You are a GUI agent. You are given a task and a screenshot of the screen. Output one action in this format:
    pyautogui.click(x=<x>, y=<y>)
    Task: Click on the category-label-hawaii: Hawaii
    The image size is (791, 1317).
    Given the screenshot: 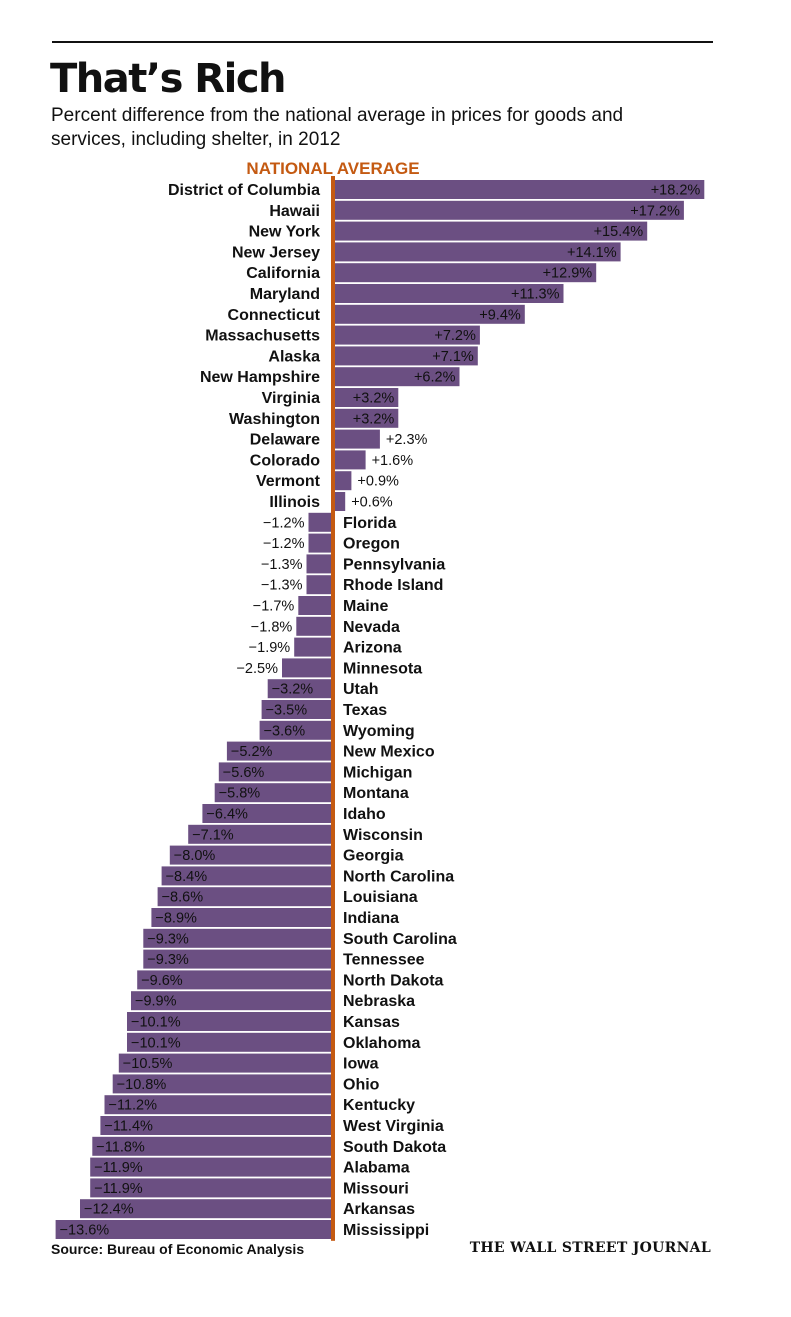 What is the action you would take?
    pyautogui.click(x=294, y=211)
    